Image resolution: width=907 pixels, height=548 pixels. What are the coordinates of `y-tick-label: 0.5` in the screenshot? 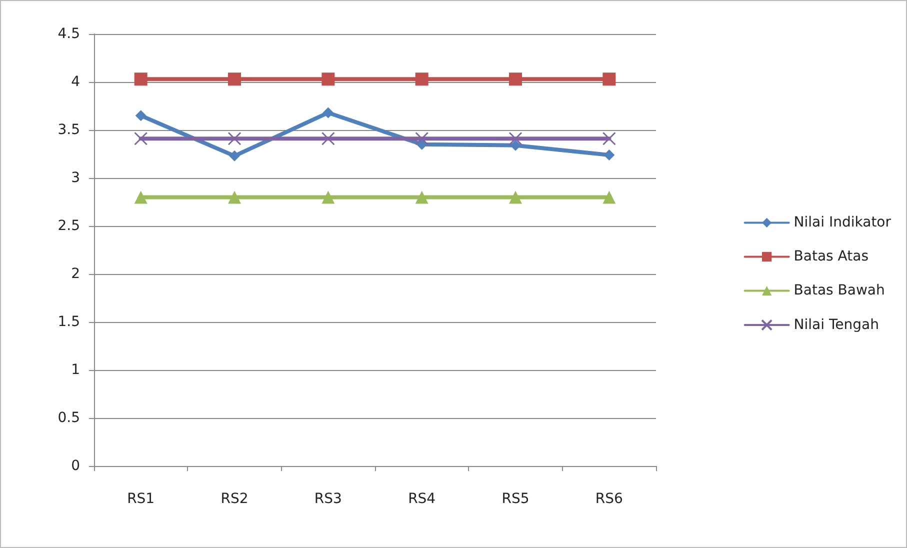 It's located at (69, 418).